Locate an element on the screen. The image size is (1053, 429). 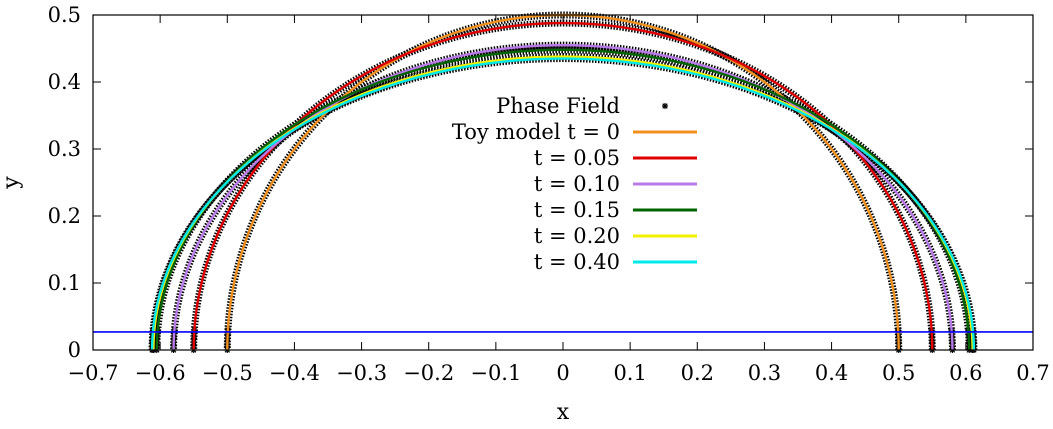
legend-label: t = 0.20 is located at coordinates (577, 236).